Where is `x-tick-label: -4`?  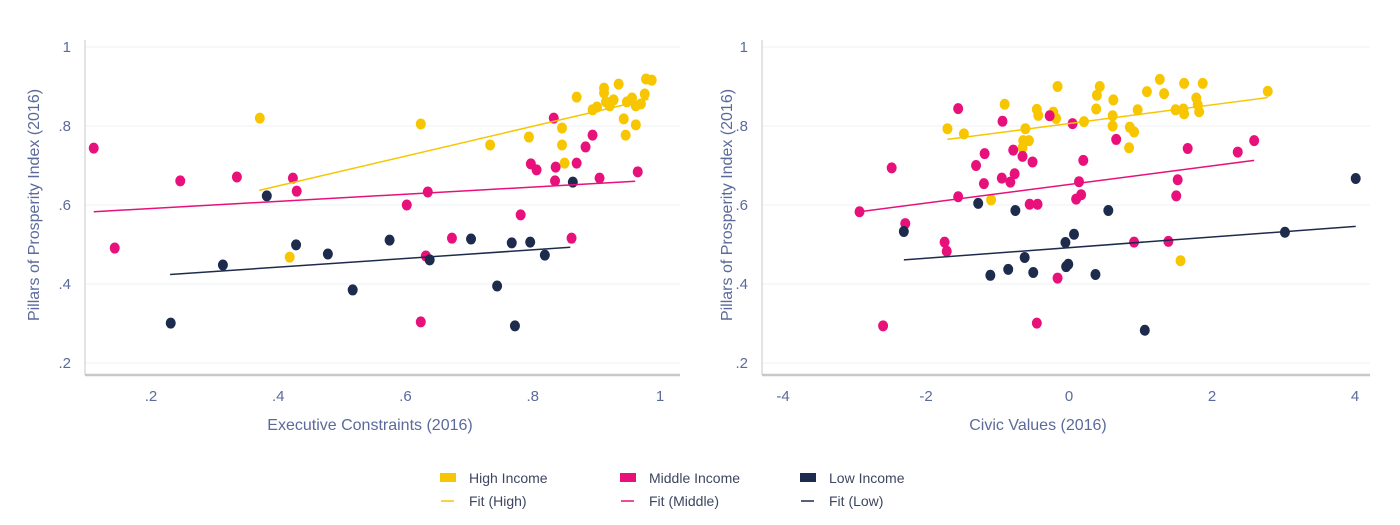 x-tick-label: -4 is located at coordinates (782, 396).